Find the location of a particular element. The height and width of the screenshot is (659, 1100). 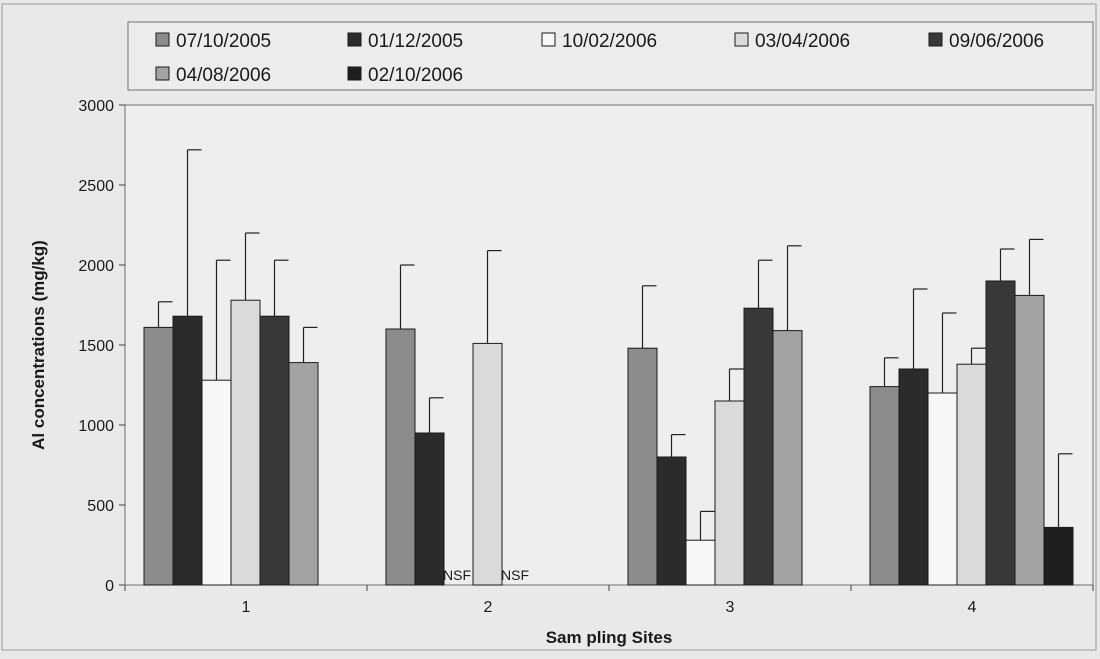

bar-site4-10-02-2006 is located at coordinates (942, 489).